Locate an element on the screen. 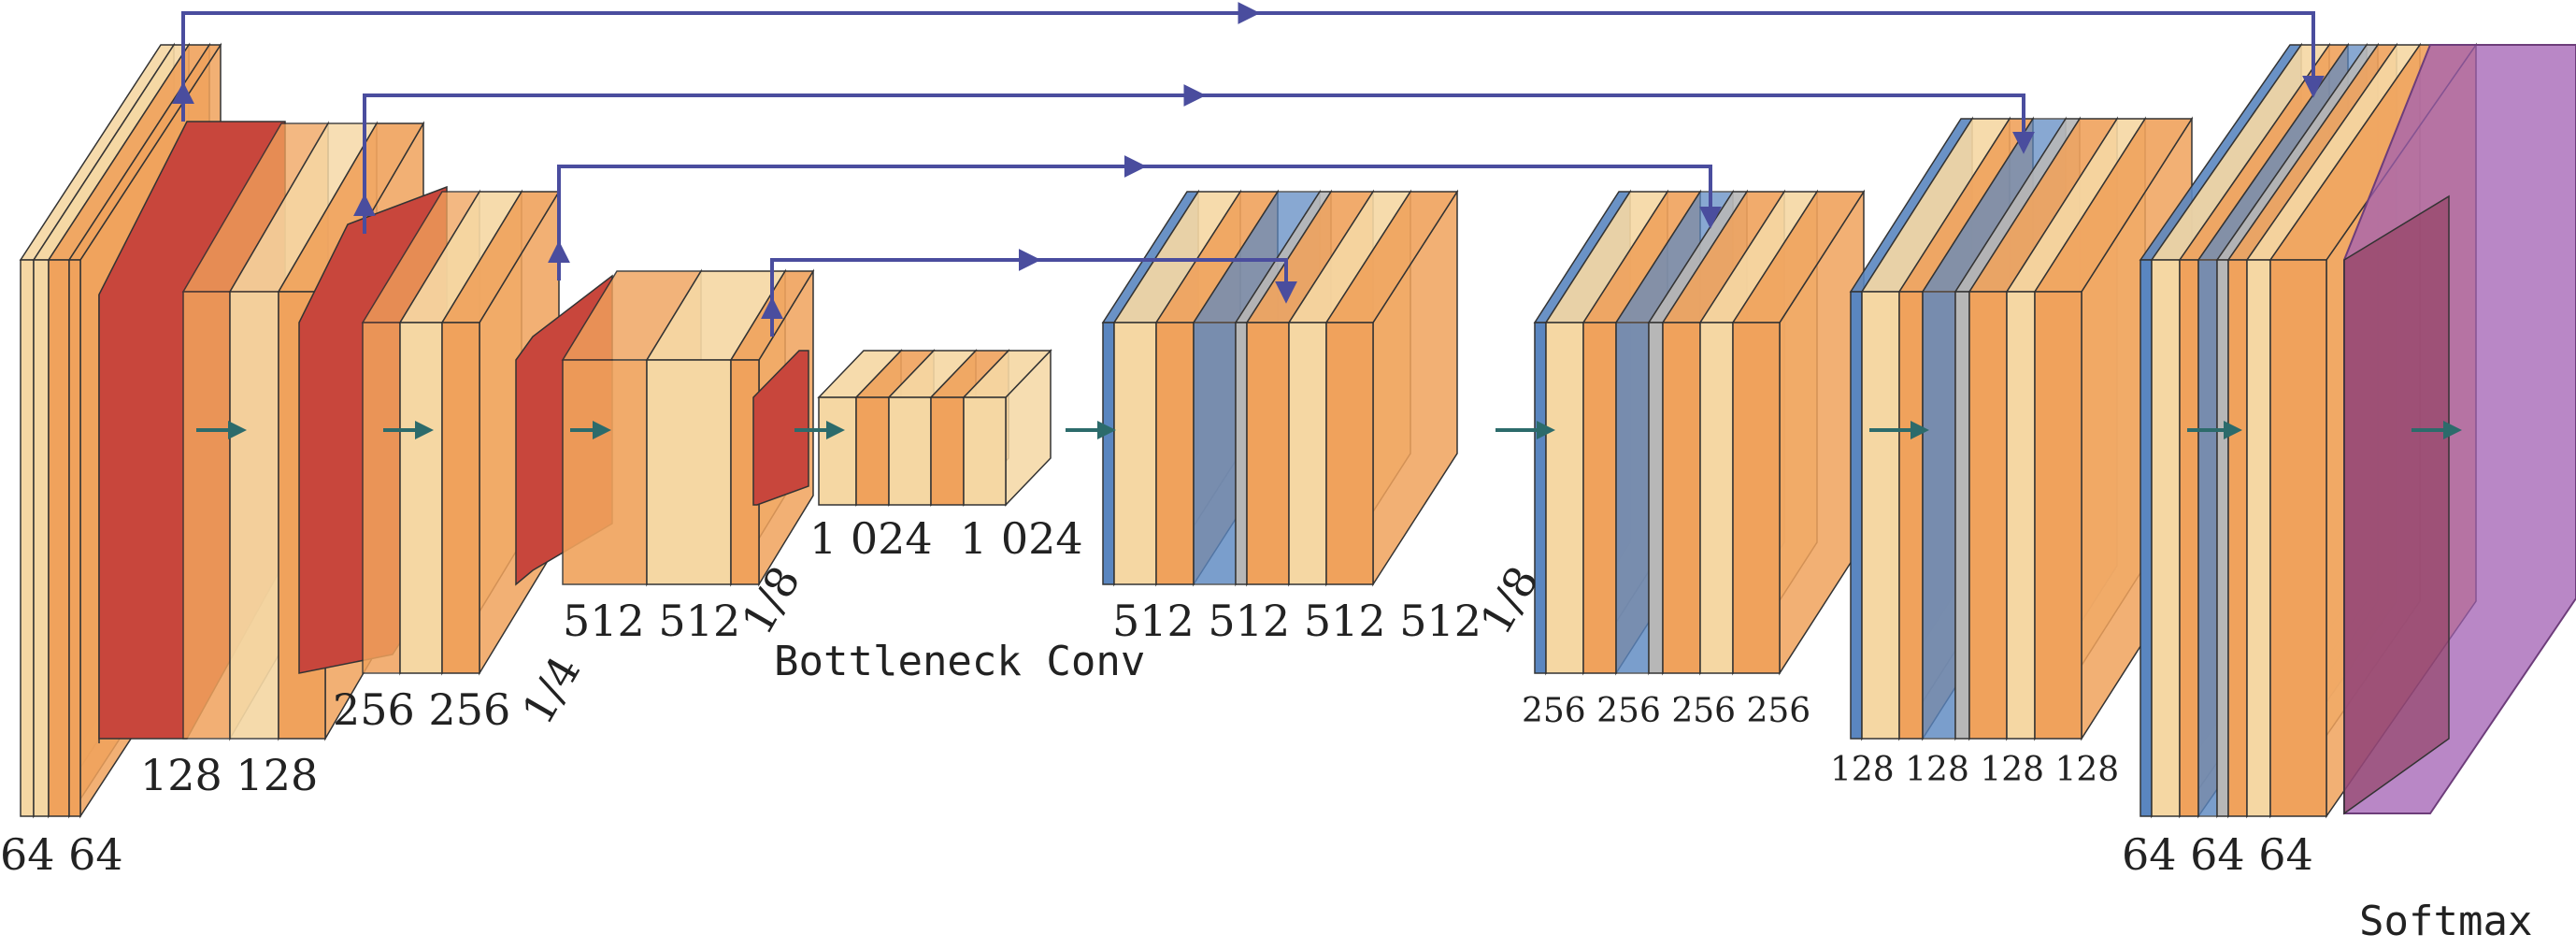  softmax-front is located at coordinates (2396, 504).